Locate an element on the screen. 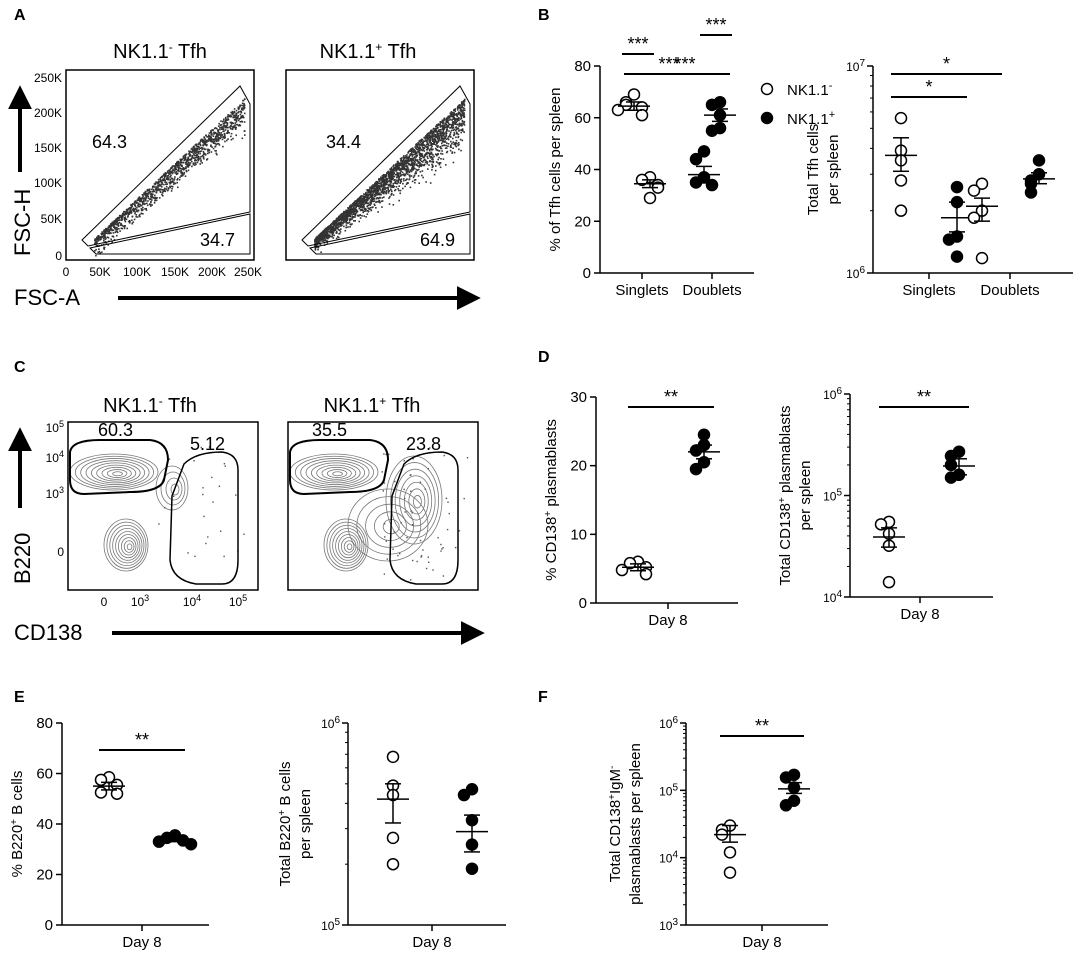  flow-a-right-events is located at coordinates (390, 175).